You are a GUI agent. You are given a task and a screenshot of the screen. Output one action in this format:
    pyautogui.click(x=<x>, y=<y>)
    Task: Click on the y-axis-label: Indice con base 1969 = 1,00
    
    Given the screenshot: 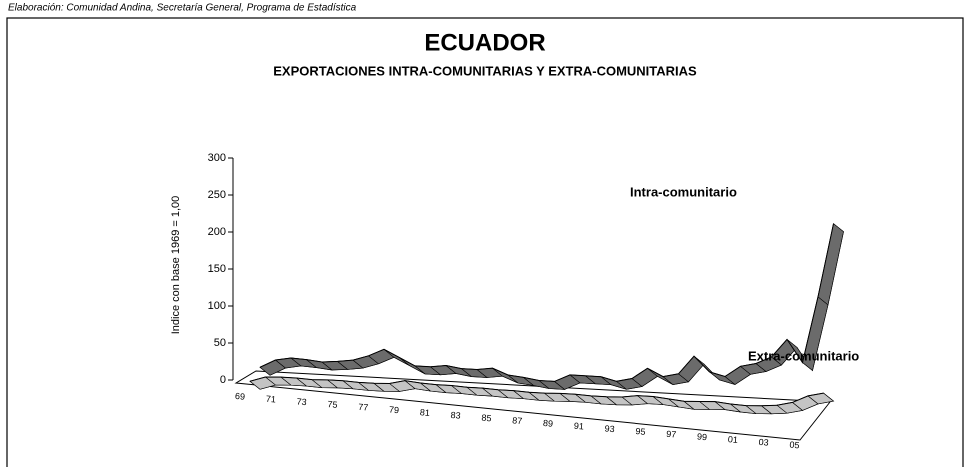 What is the action you would take?
    pyautogui.click(x=176, y=265)
    